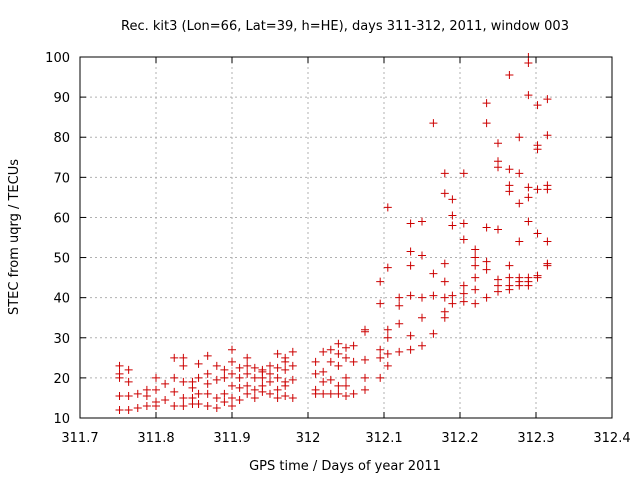 This screenshot has width=640, height=484. I want to click on y-tick-label: 40, so click(61, 299).